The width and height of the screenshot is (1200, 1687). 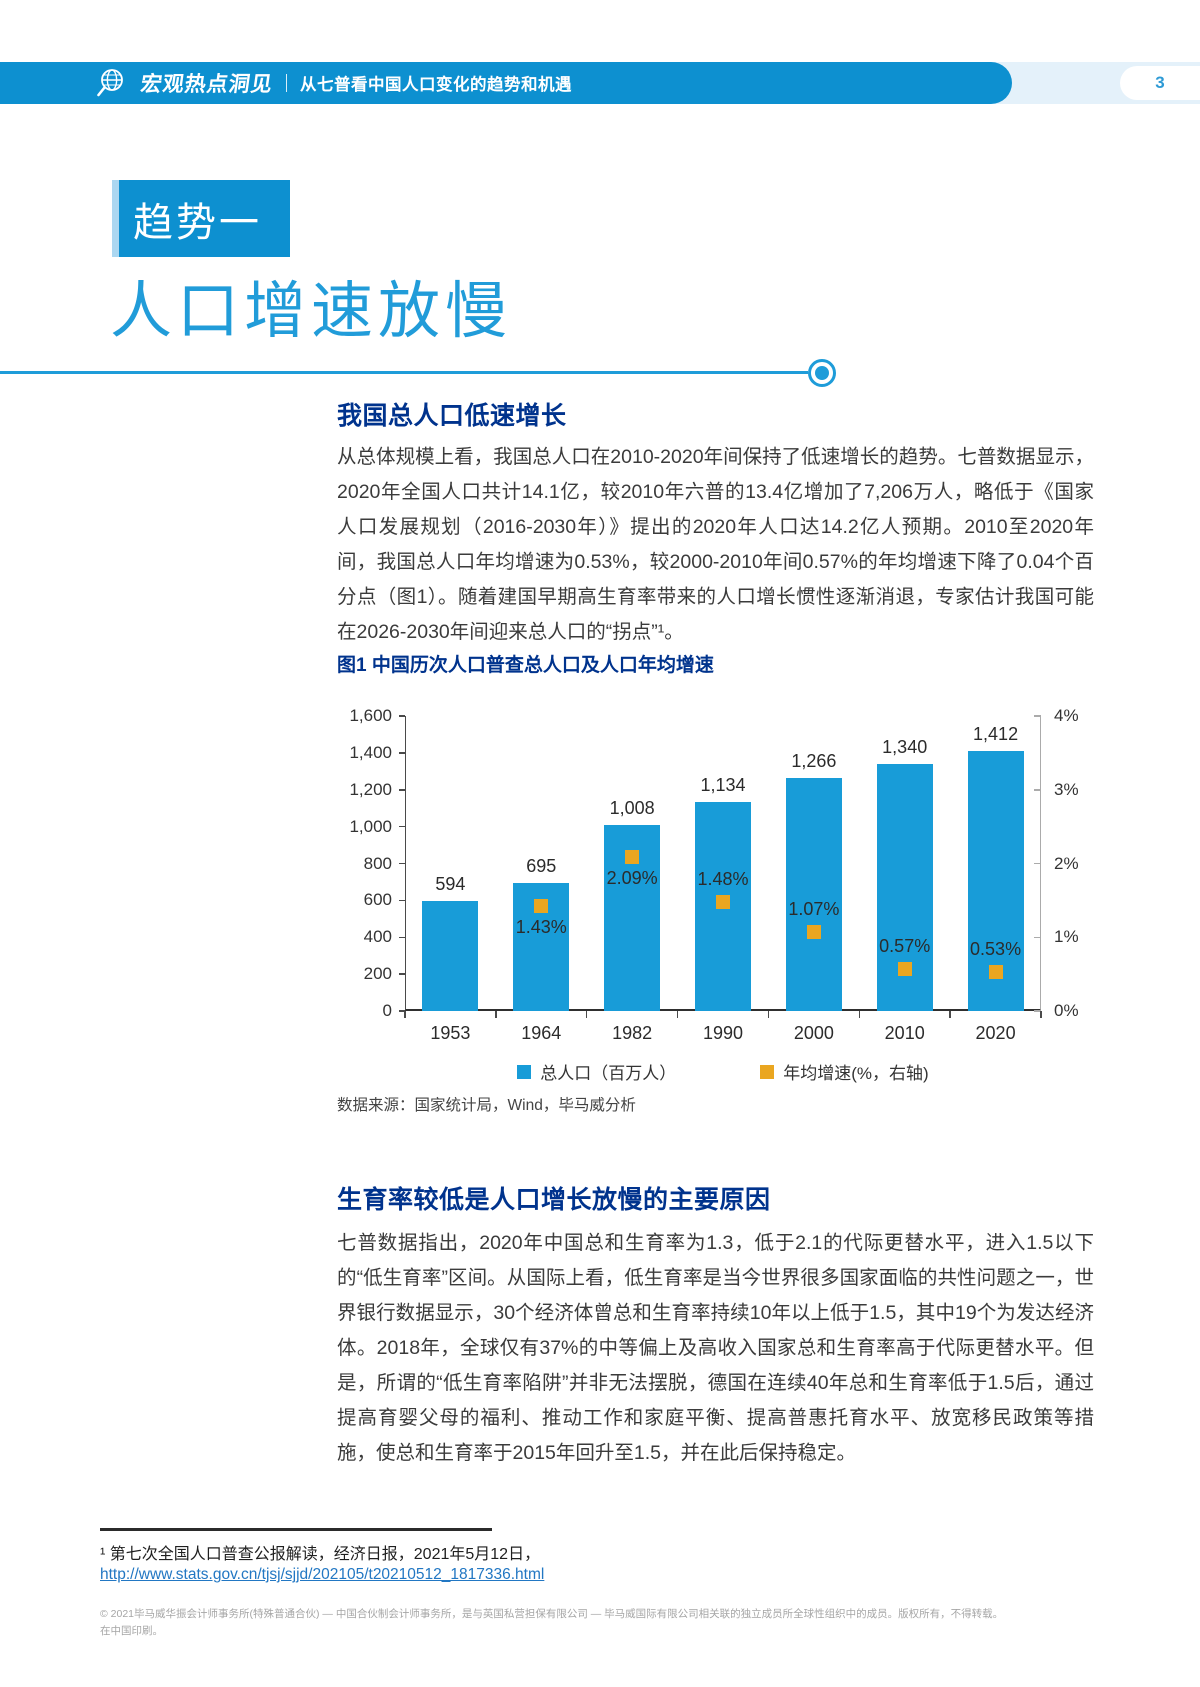 I want to click on figure1-title: 图1 中国历次人口普查总人口及人口年均增速, so click(x=525, y=665).